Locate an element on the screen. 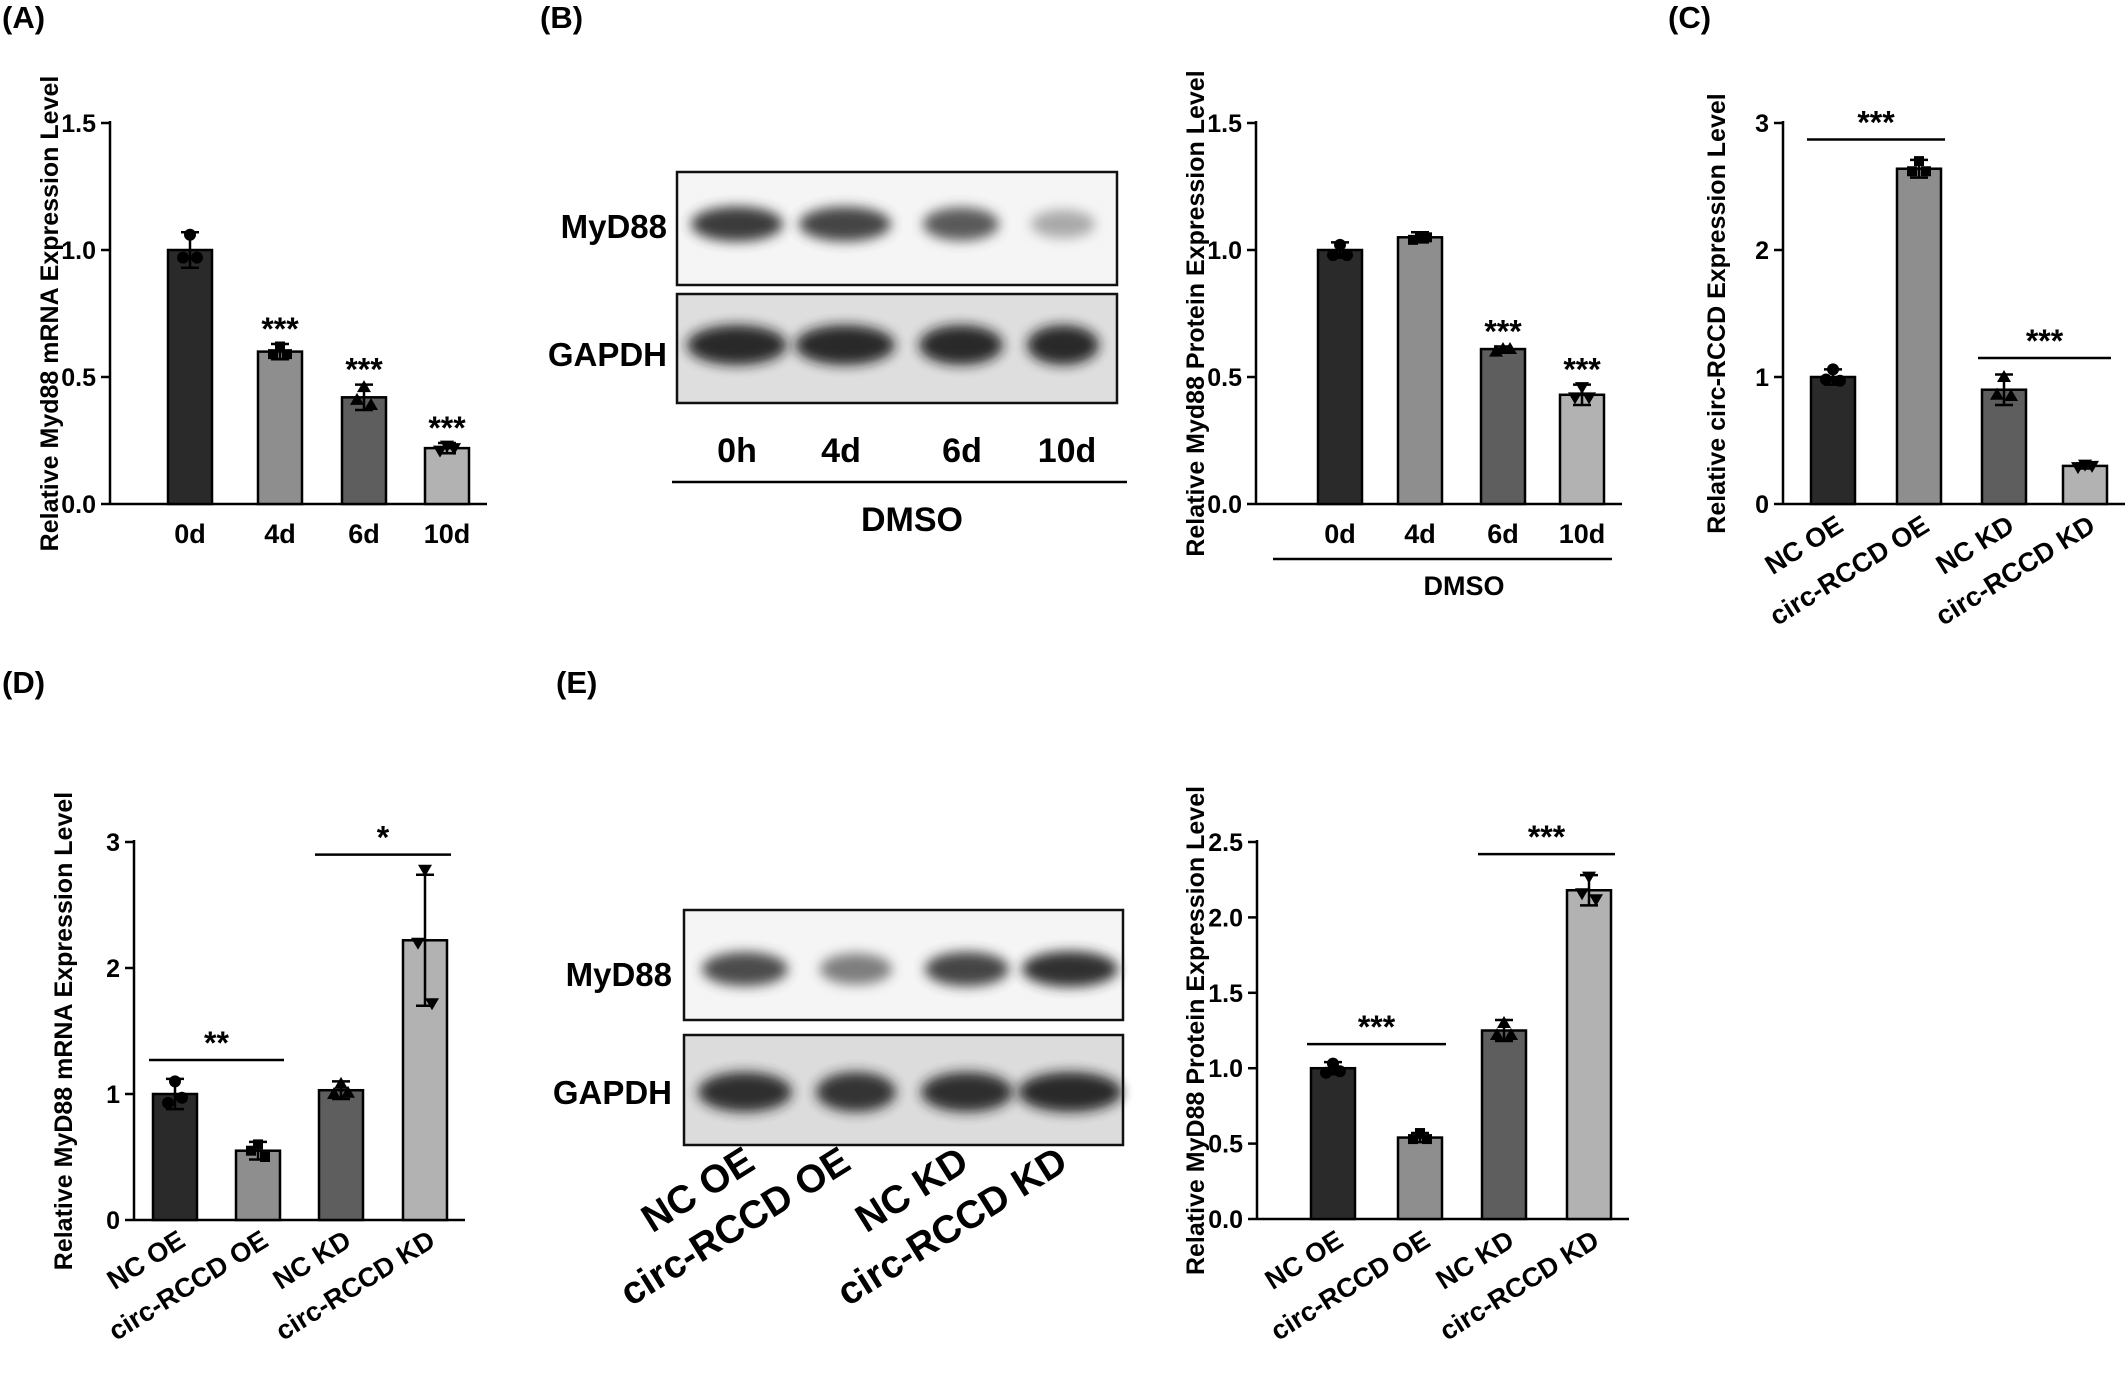 The height and width of the screenshot is (1388, 2128). bar-0d is located at coordinates (1340, 377).